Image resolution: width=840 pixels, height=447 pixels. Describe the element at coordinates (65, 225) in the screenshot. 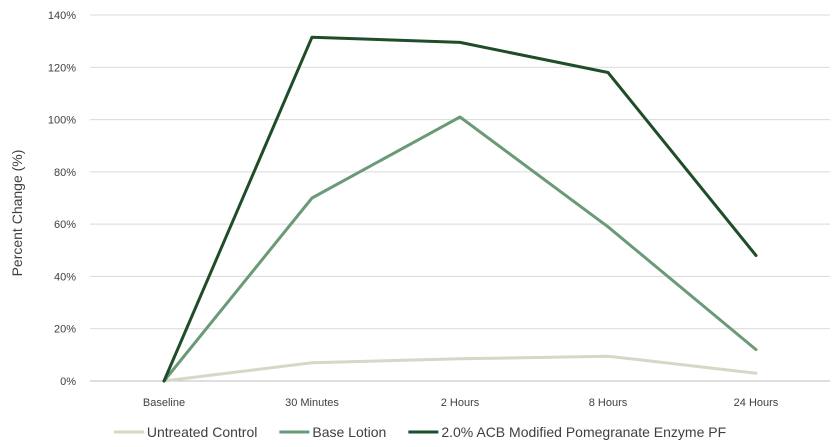

I see `y-tick-label: 60%` at that location.